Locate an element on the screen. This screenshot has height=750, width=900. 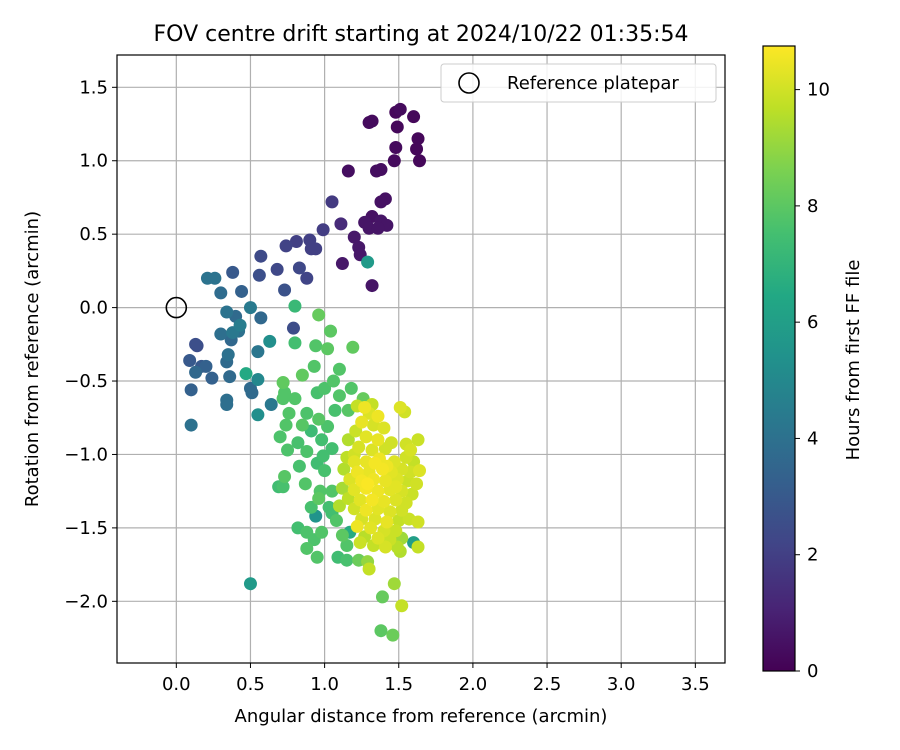
y-tick-label: −0.5 is located at coordinates (86, 381).